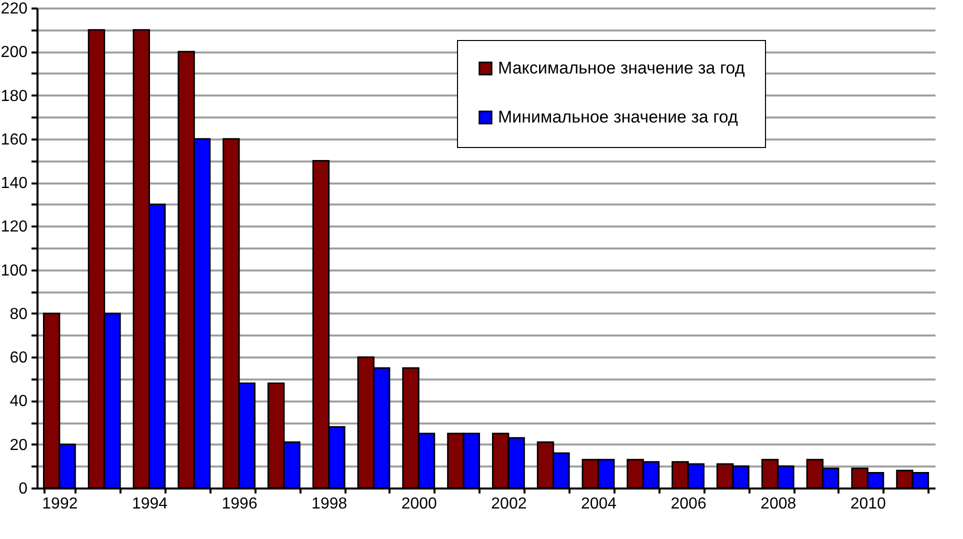  What do you see at coordinates (509, 504) in the screenshot?
I see `x-tick-label: 2002` at bounding box center [509, 504].